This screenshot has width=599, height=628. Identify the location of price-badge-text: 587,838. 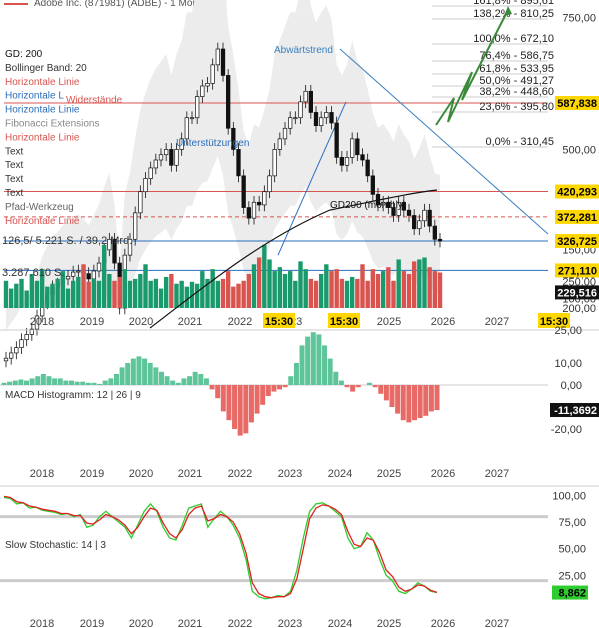
(577, 104).